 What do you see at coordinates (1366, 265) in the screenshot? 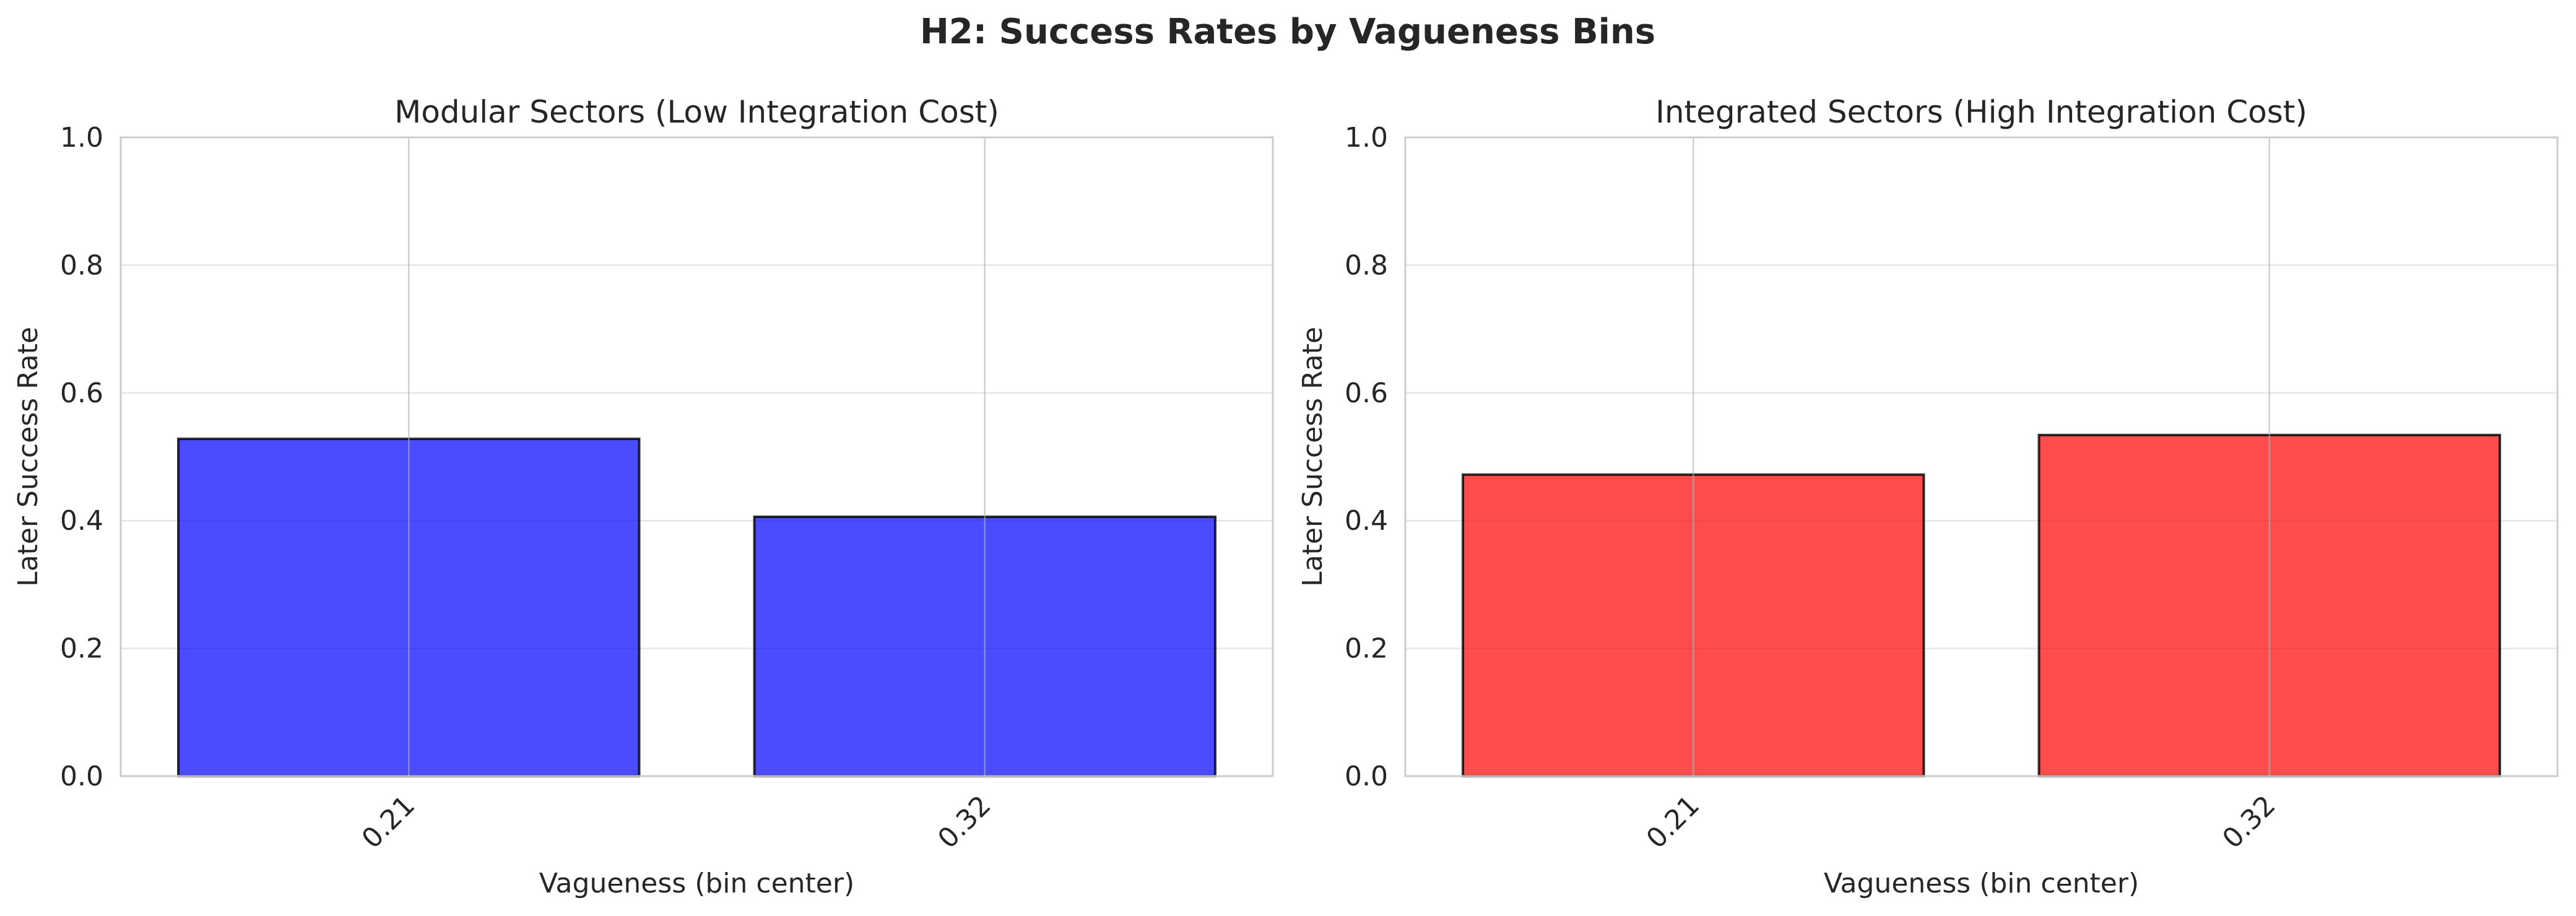
I see `panel-2-ytick-label: 0.8` at bounding box center [1366, 265].